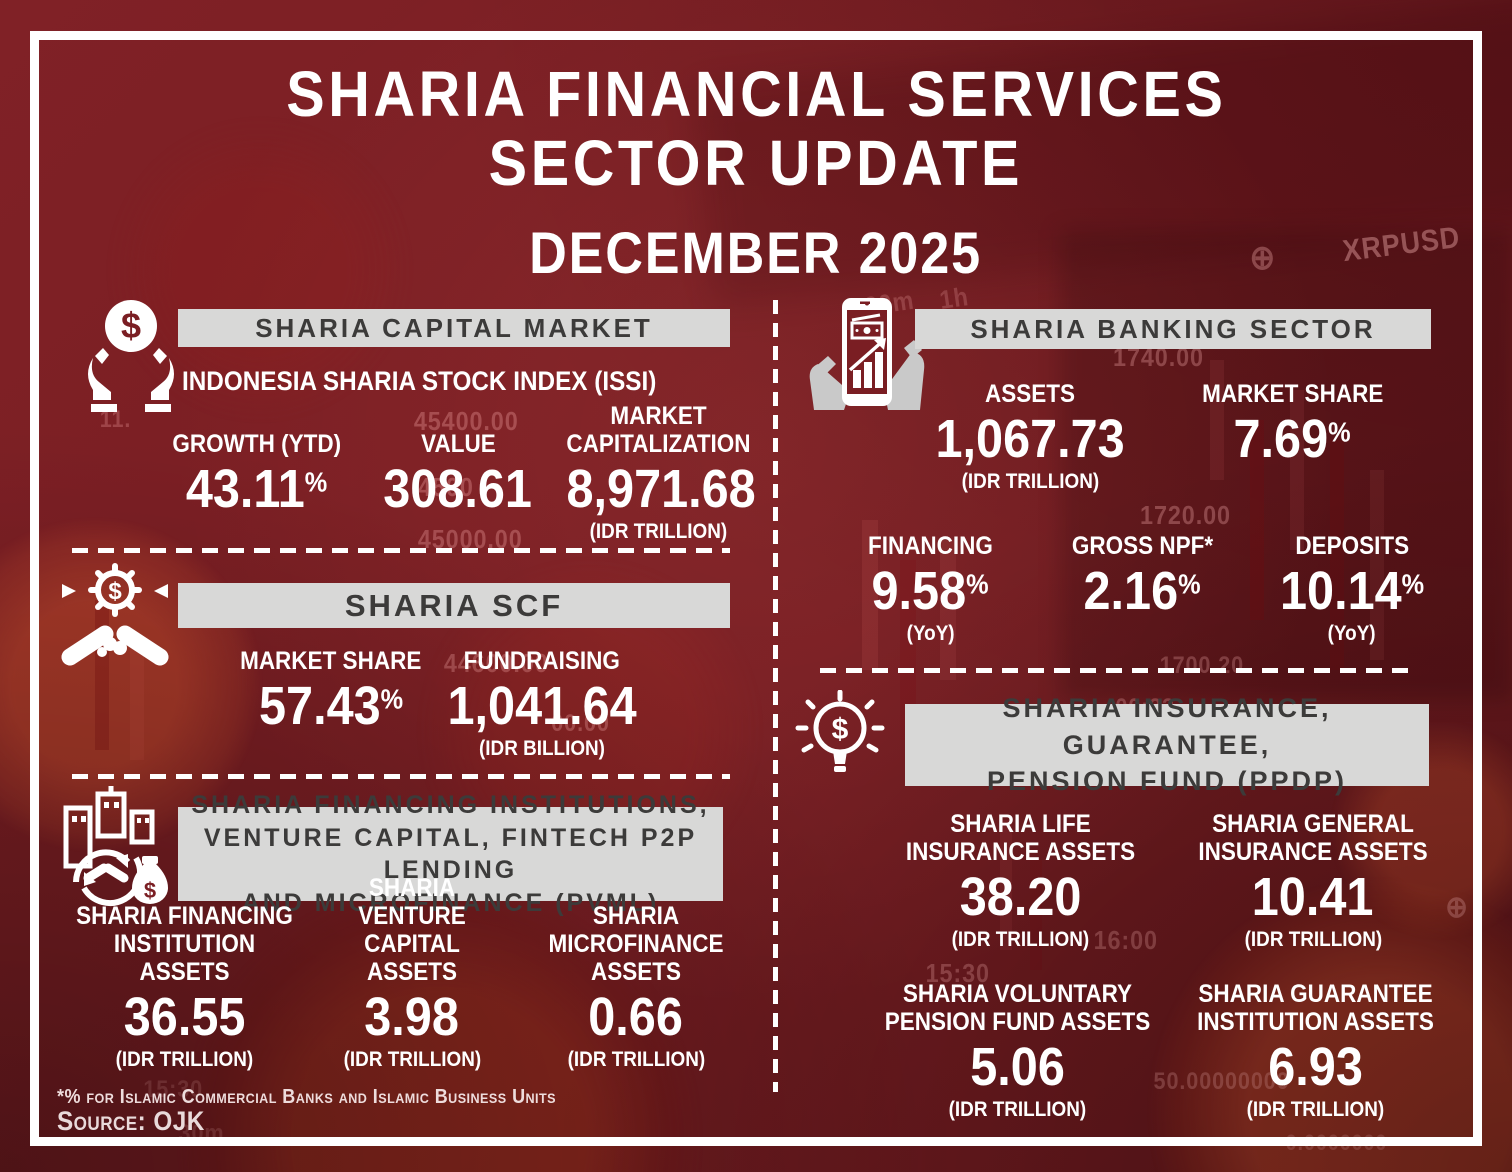 This screenshot has width=1512, height=1172. Describe the element at coordinates (756, 163) in the screenshot. I see `page-title-line2: SECTOR UPDATE` at that location.